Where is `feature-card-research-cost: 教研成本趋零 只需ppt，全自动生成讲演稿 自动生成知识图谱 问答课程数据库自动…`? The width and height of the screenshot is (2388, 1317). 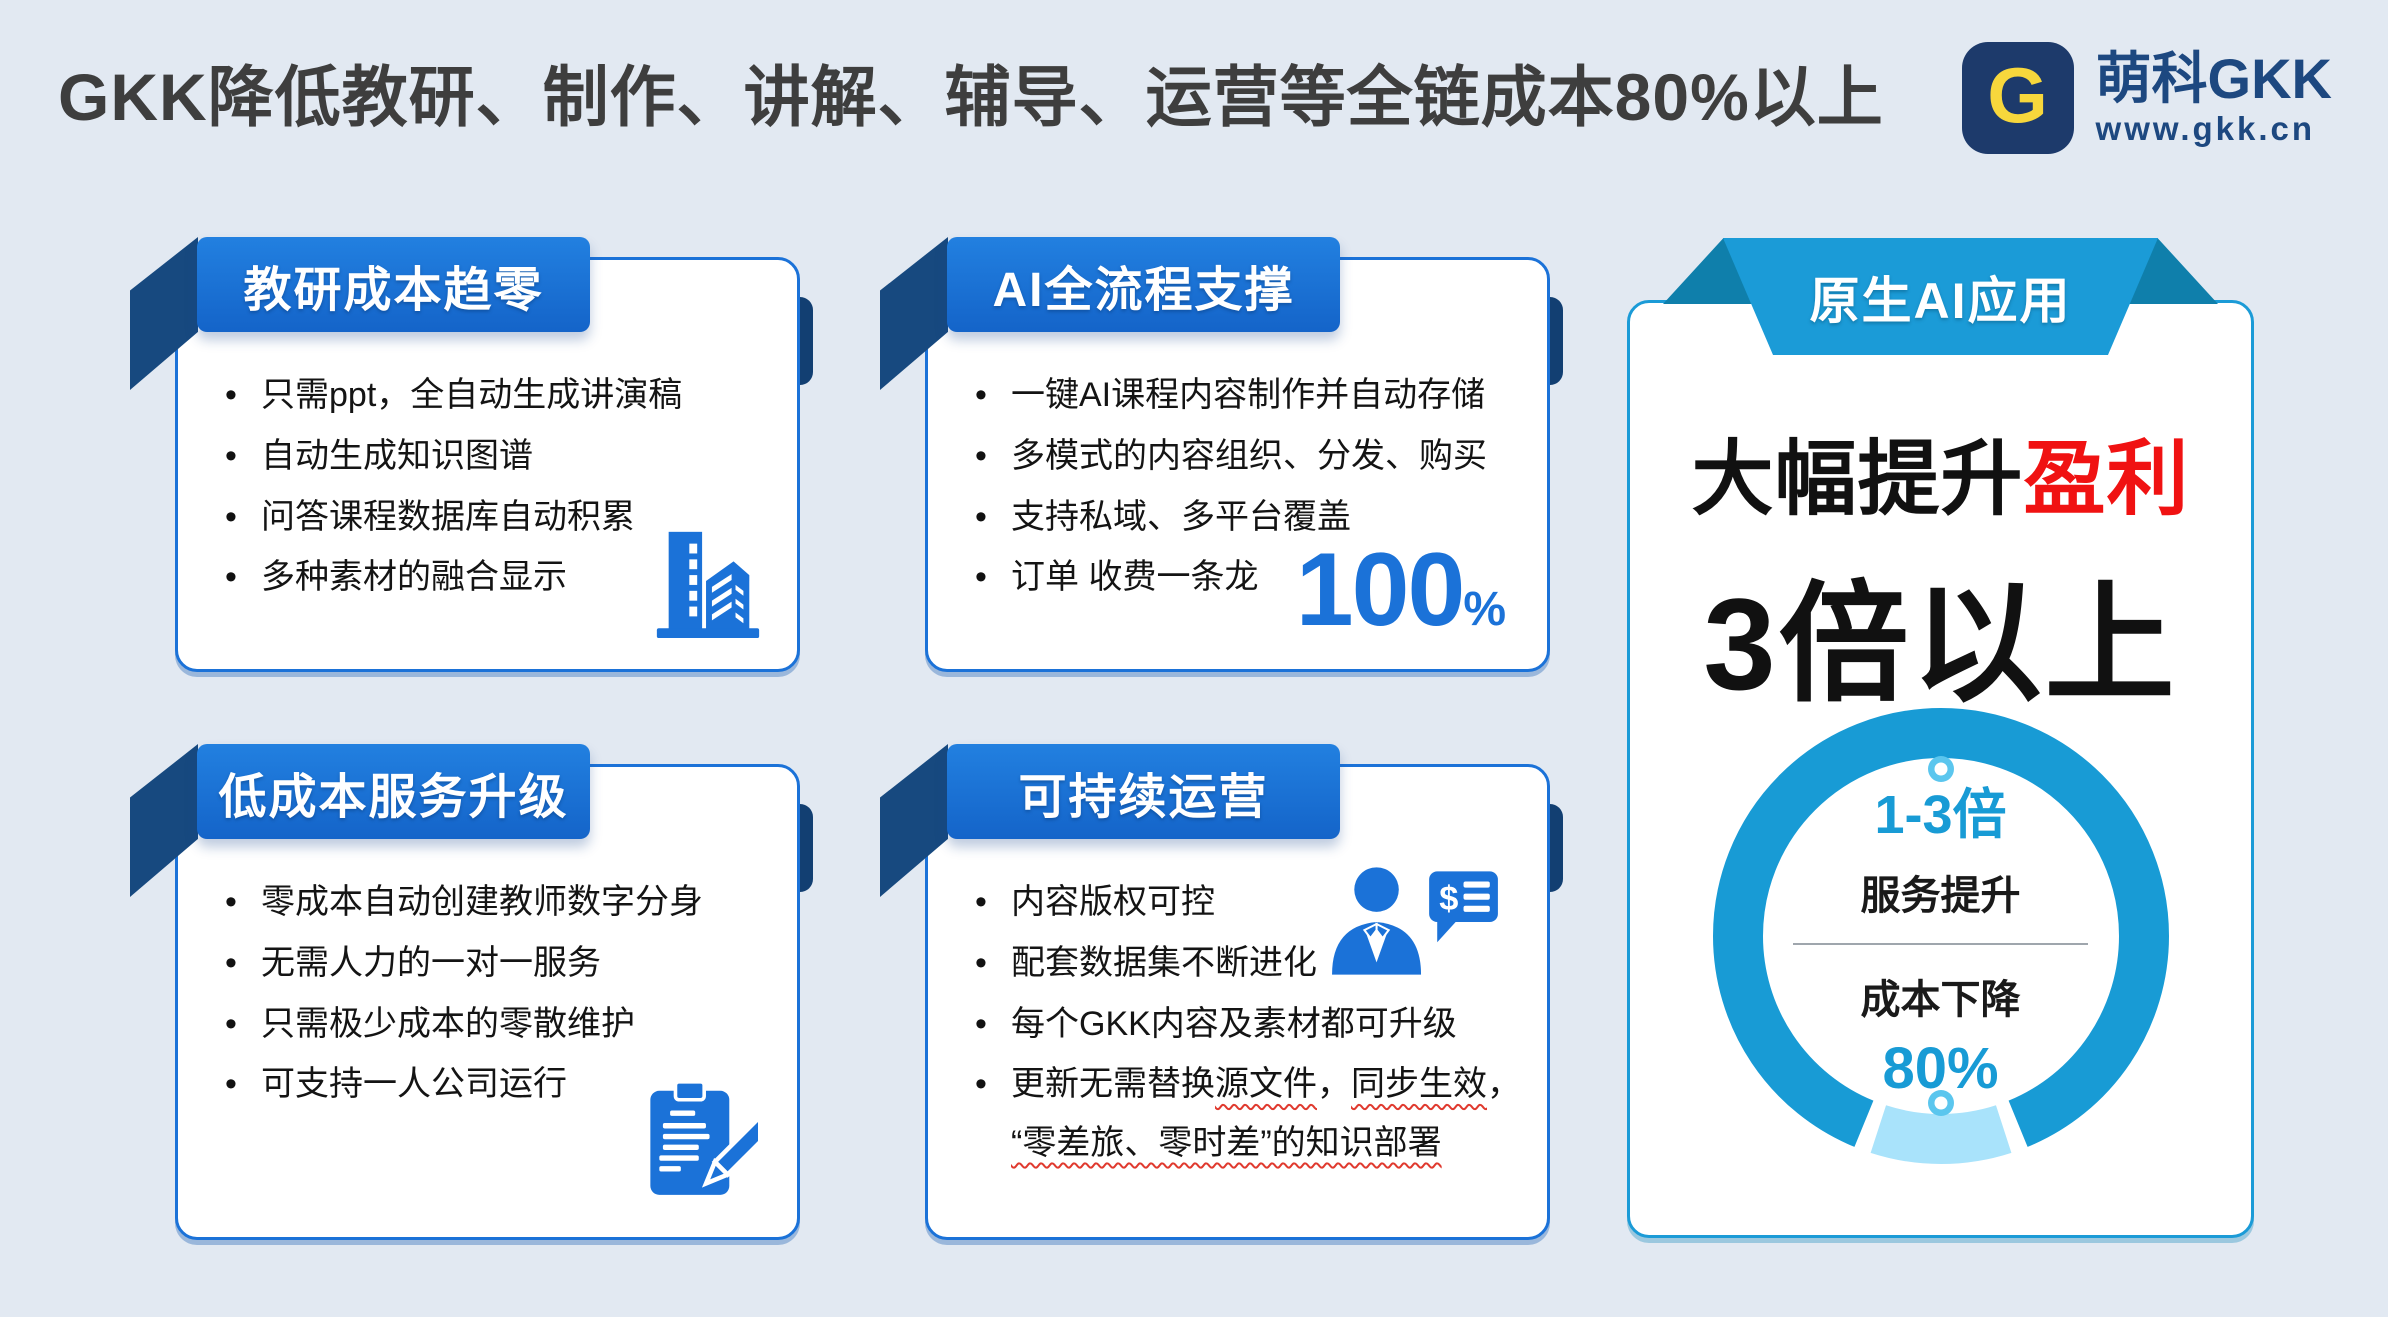 feature-card-research-cost: 教研成本趋零 只需ppt，全自动生成讲演稿 自动生成知识图谱 问答课程数据库自动… is located at coordinates (471, 454).